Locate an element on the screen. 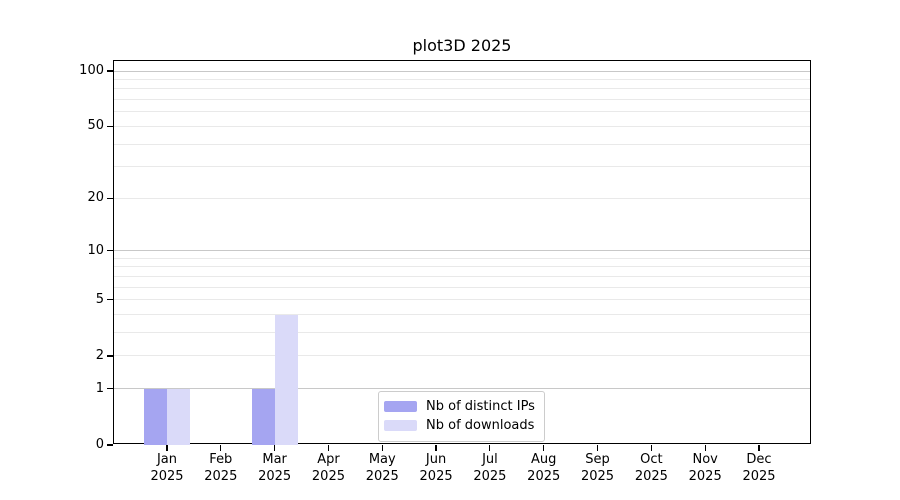  x-tick-label: Jan 2025 is located at coordinates (167, 468).